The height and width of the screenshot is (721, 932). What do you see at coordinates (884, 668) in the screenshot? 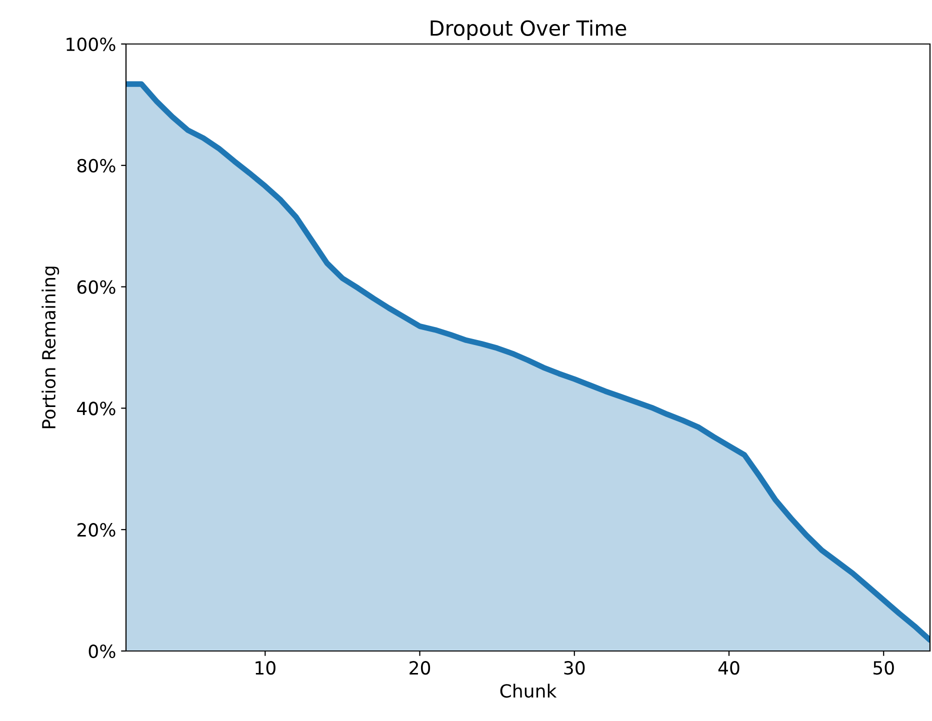
I see `x-tick-label: 50` at bounding box center [884, 668].